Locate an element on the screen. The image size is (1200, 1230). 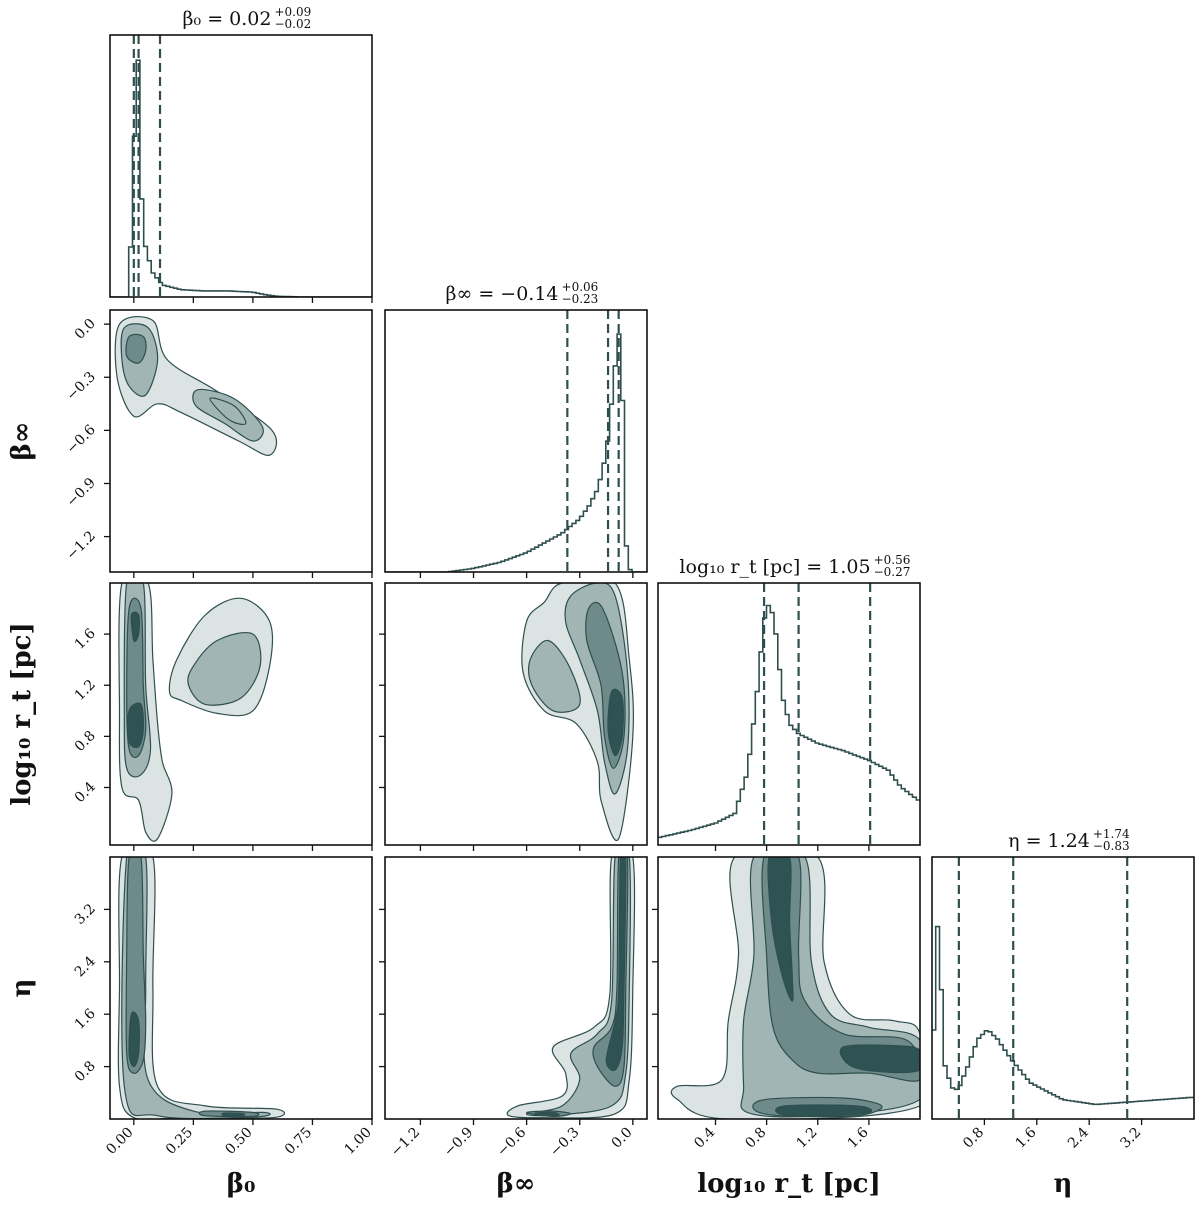
panel-title-b0: β₀ = 0.02 +0.09−0.02 is located at coordinates (247, 18).